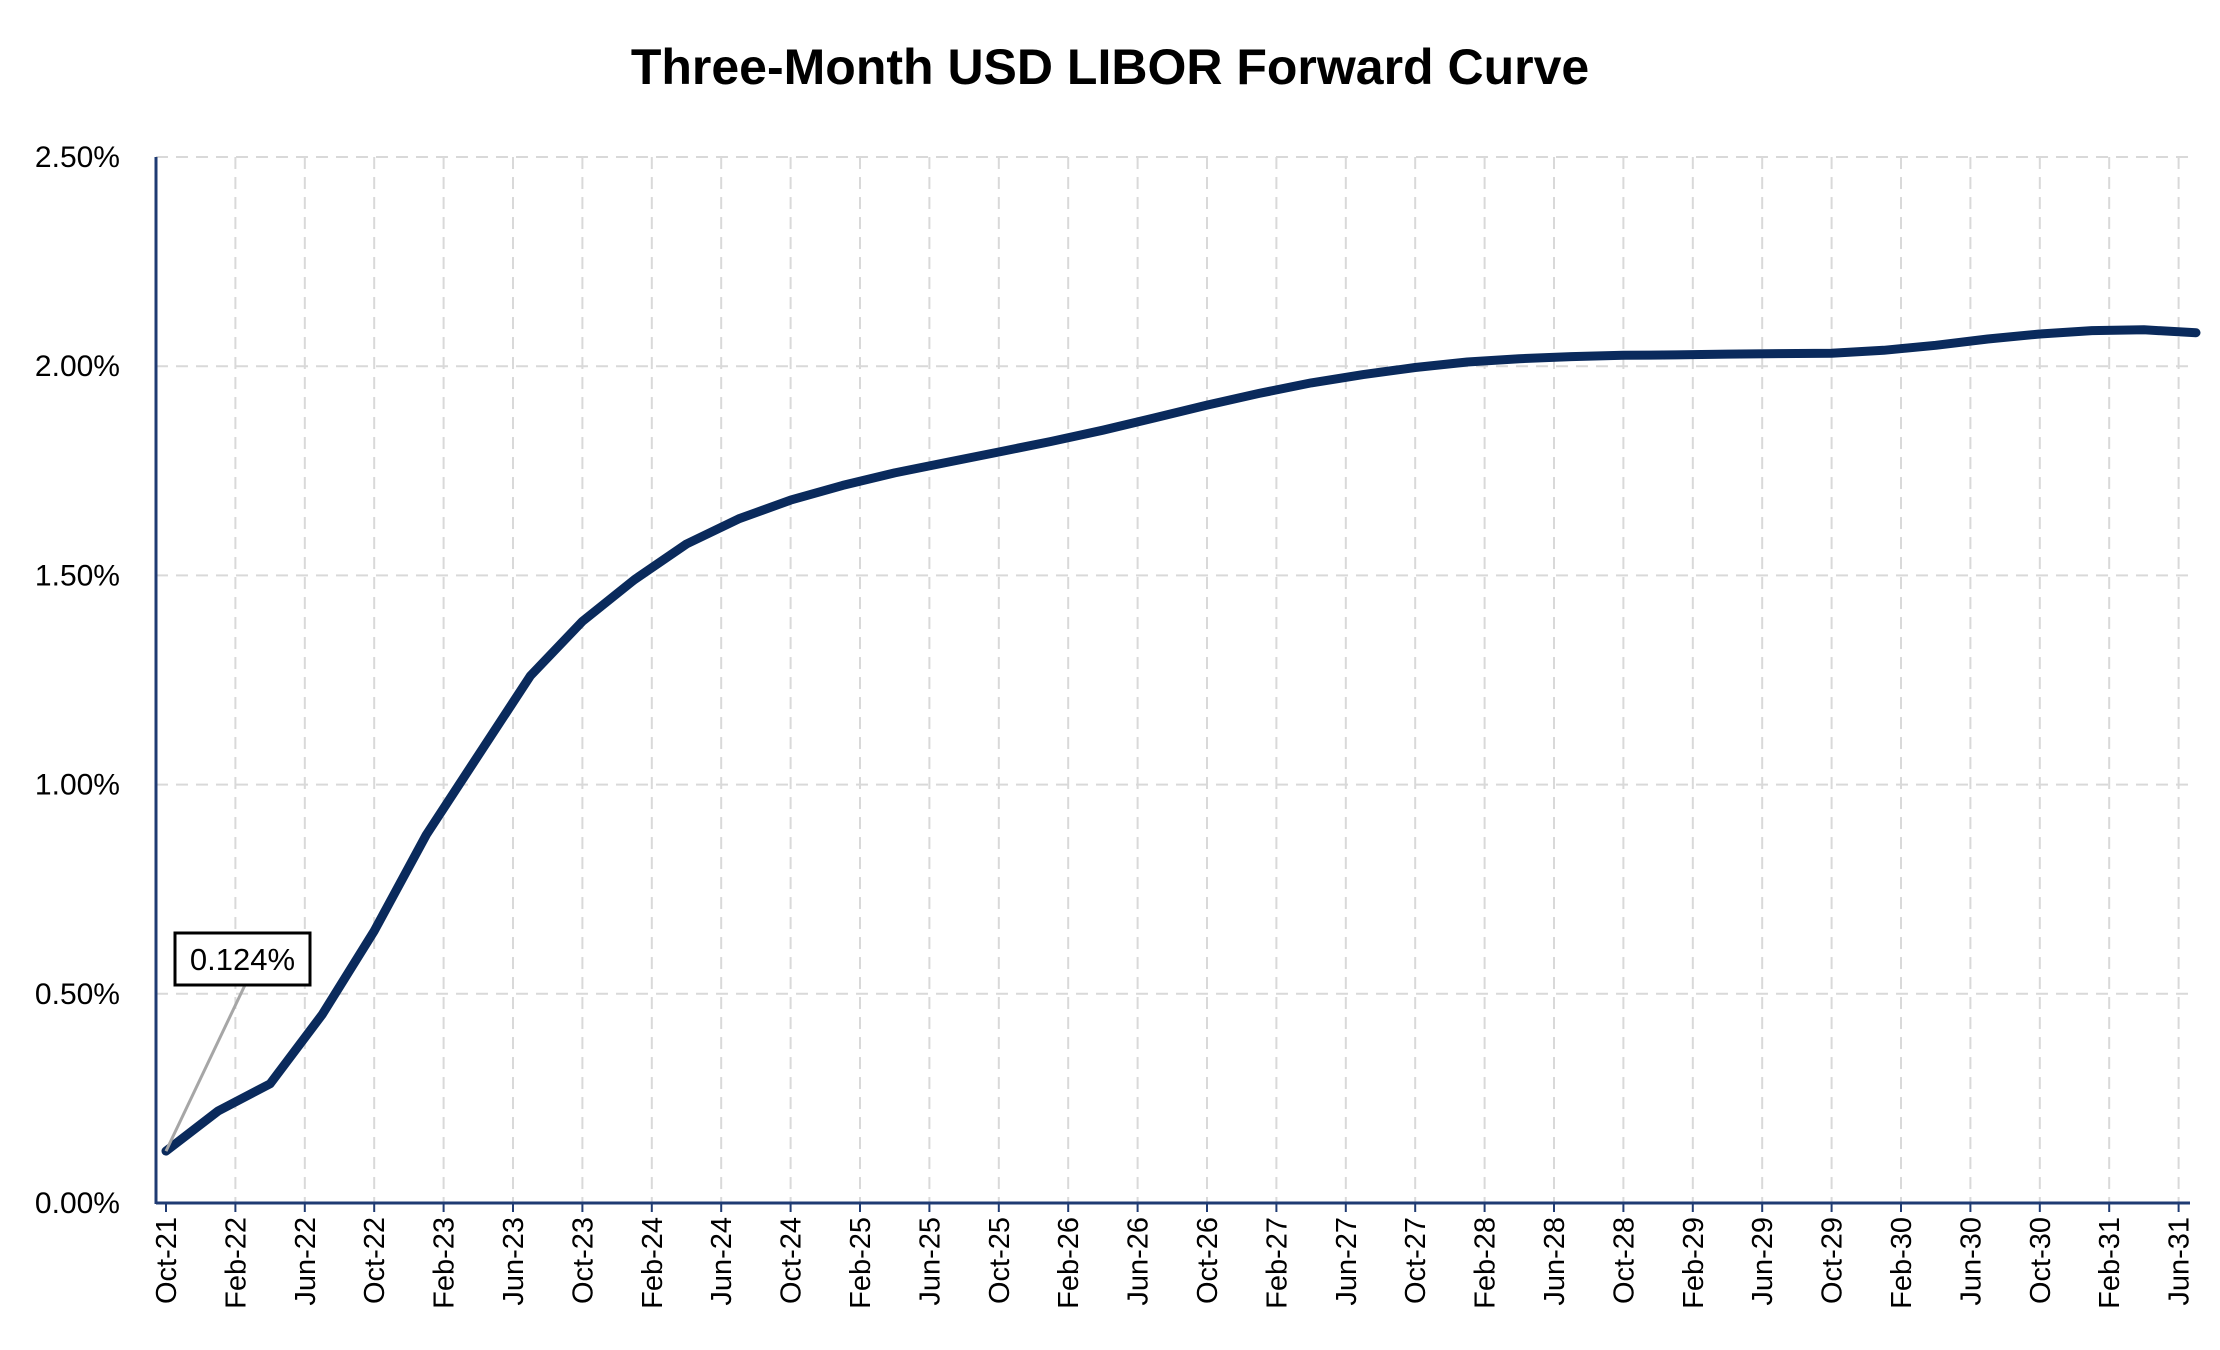 This screenshot has width=2220, height=1350. What do you see at coordinates (1110, 67) in the screenshot?
I see `chart-title: Three-Month USD LIBOR Forward Curve` at bounding box center [1110, 67].